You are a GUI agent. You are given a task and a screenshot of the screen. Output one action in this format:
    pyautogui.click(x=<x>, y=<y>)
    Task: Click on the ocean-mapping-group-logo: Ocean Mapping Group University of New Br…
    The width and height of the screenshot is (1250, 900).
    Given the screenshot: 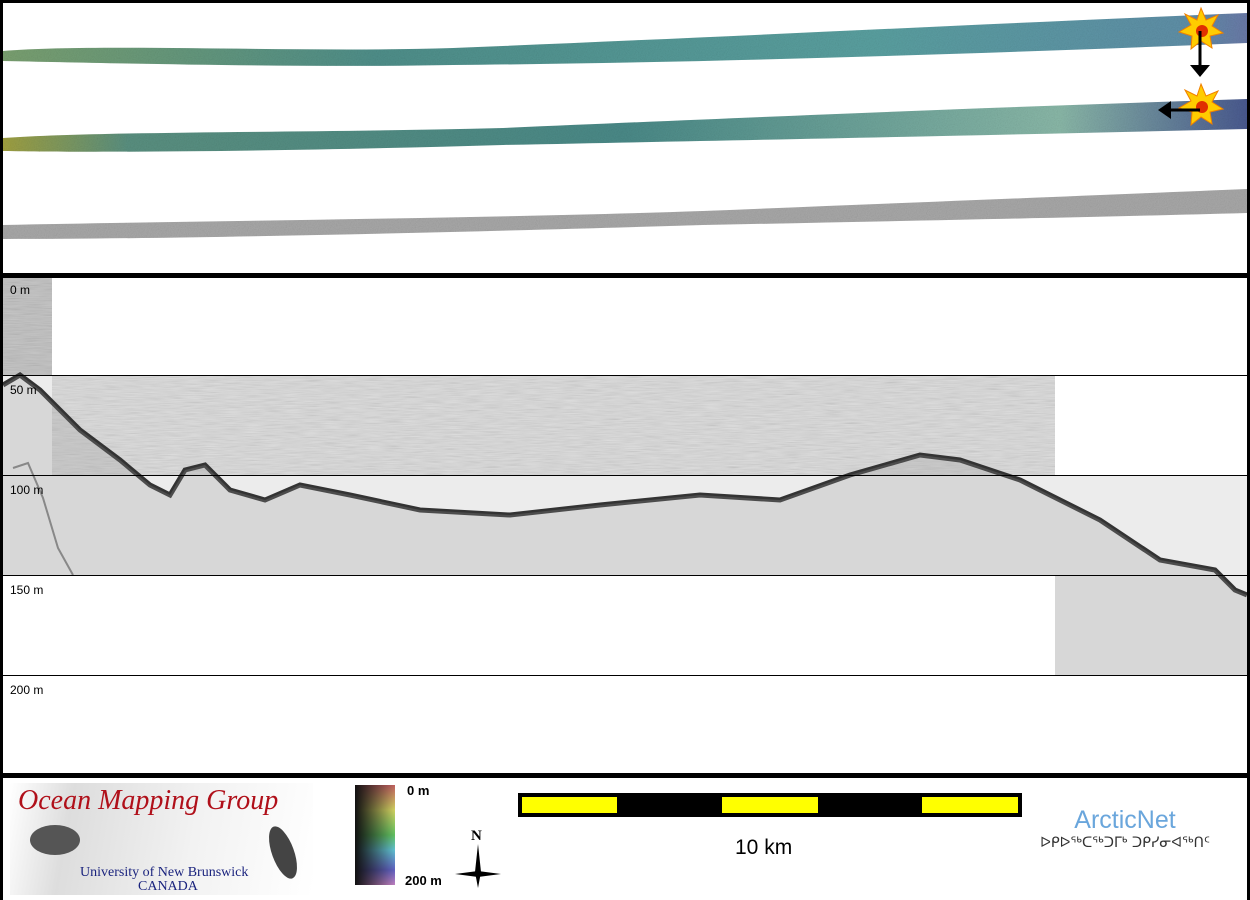 What is the action you would take?
    pyautogui.click(x=161, y=839)
    